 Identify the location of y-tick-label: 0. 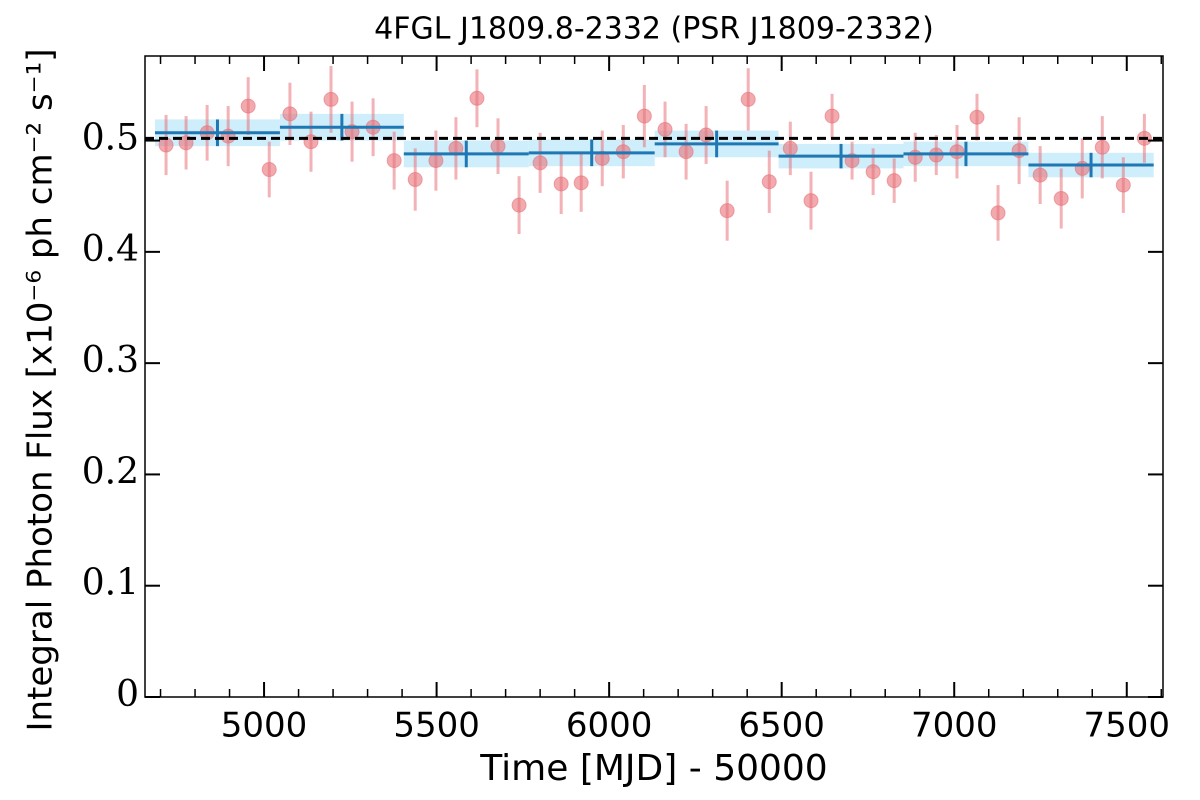
(127, 694).